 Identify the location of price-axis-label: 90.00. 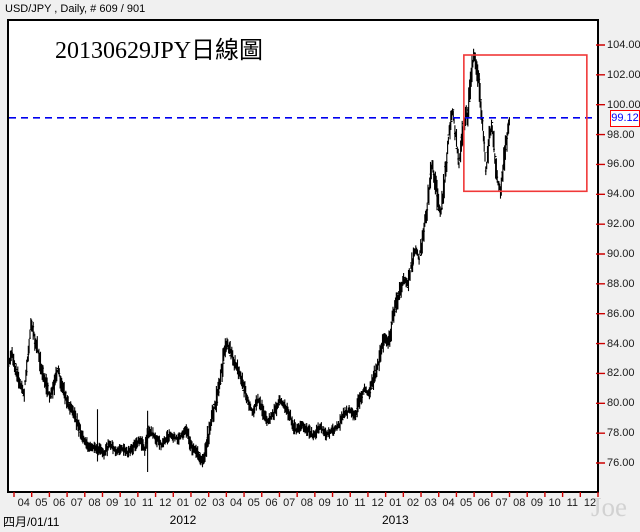
(621, 254).